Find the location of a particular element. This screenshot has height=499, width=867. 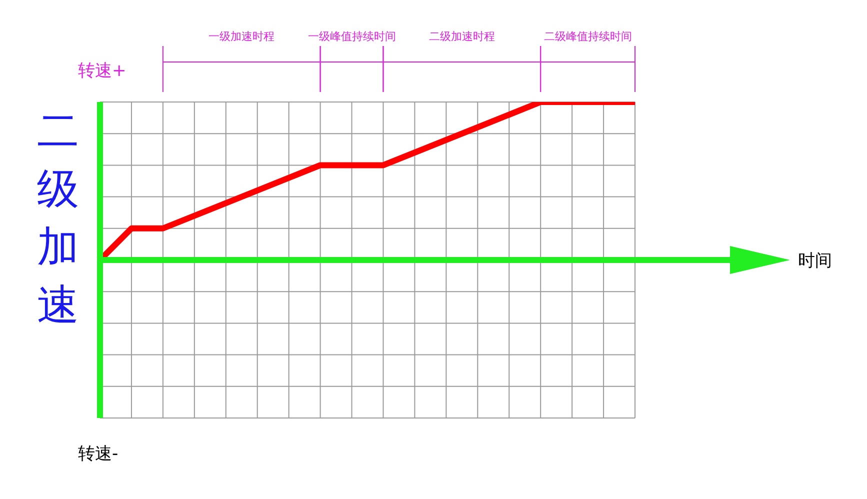

text: 二级加速时程 is located at coordinates (461, 36).